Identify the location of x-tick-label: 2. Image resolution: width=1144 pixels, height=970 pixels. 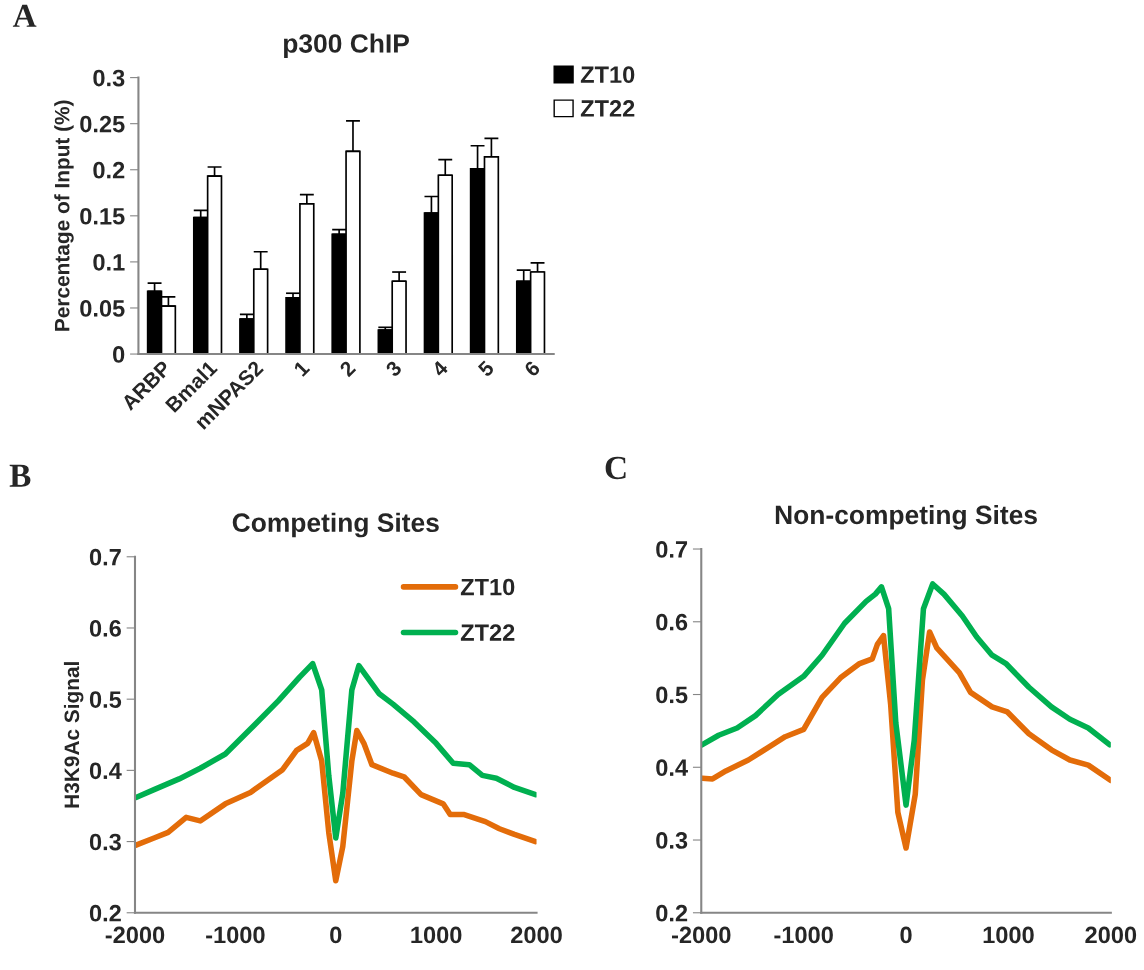
(347, 368).